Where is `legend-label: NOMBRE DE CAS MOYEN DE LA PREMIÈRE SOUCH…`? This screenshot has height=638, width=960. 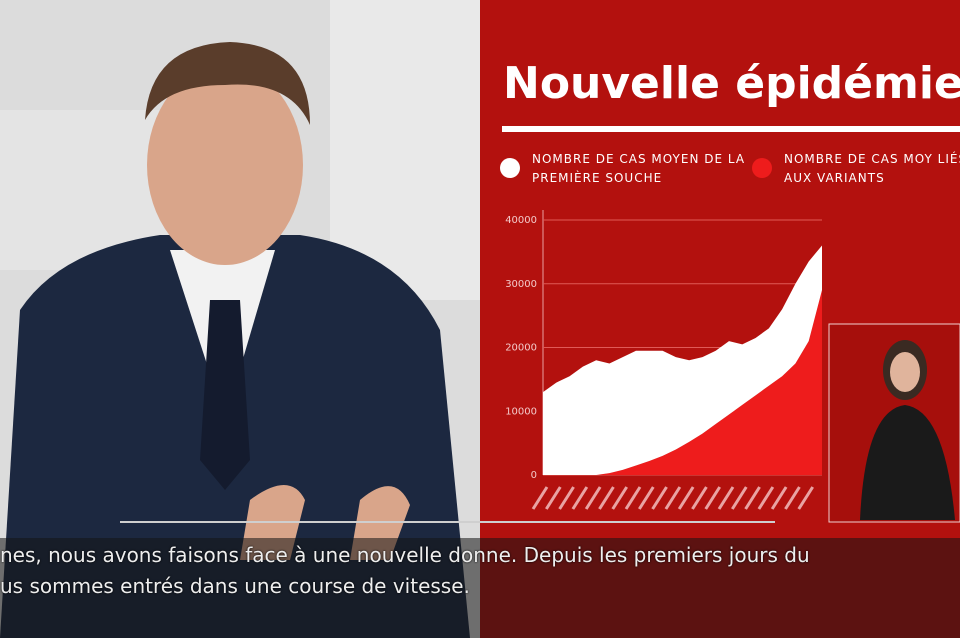 legend-label: NOMBRE DE CAS MOYEN DE LA PREMIÈRE SOUCH… is located at coordinates (639, 168).